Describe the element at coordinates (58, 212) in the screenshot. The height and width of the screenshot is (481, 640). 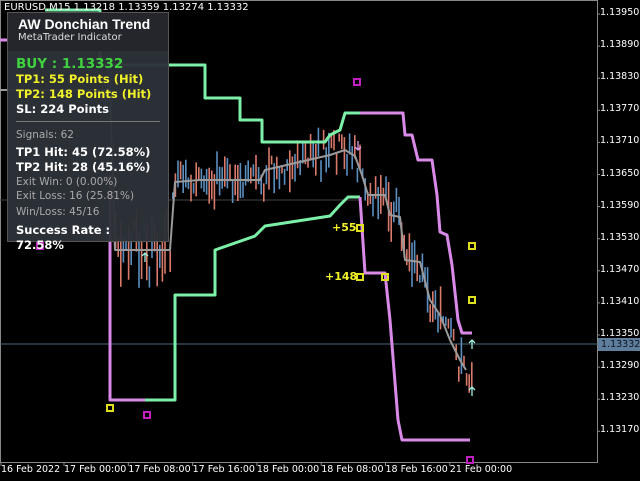
I see `win-loss: Win/Loss: 45/16` at that location.